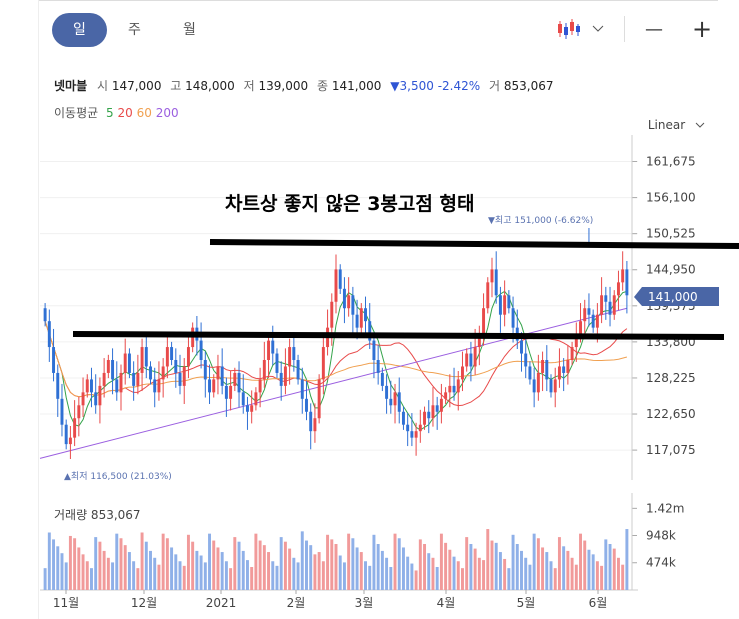  Describe the element at coordinates (118, 476) in the screenshot. I see `min-price-label: ▲최저 116,500 (21.03%)` at that location.